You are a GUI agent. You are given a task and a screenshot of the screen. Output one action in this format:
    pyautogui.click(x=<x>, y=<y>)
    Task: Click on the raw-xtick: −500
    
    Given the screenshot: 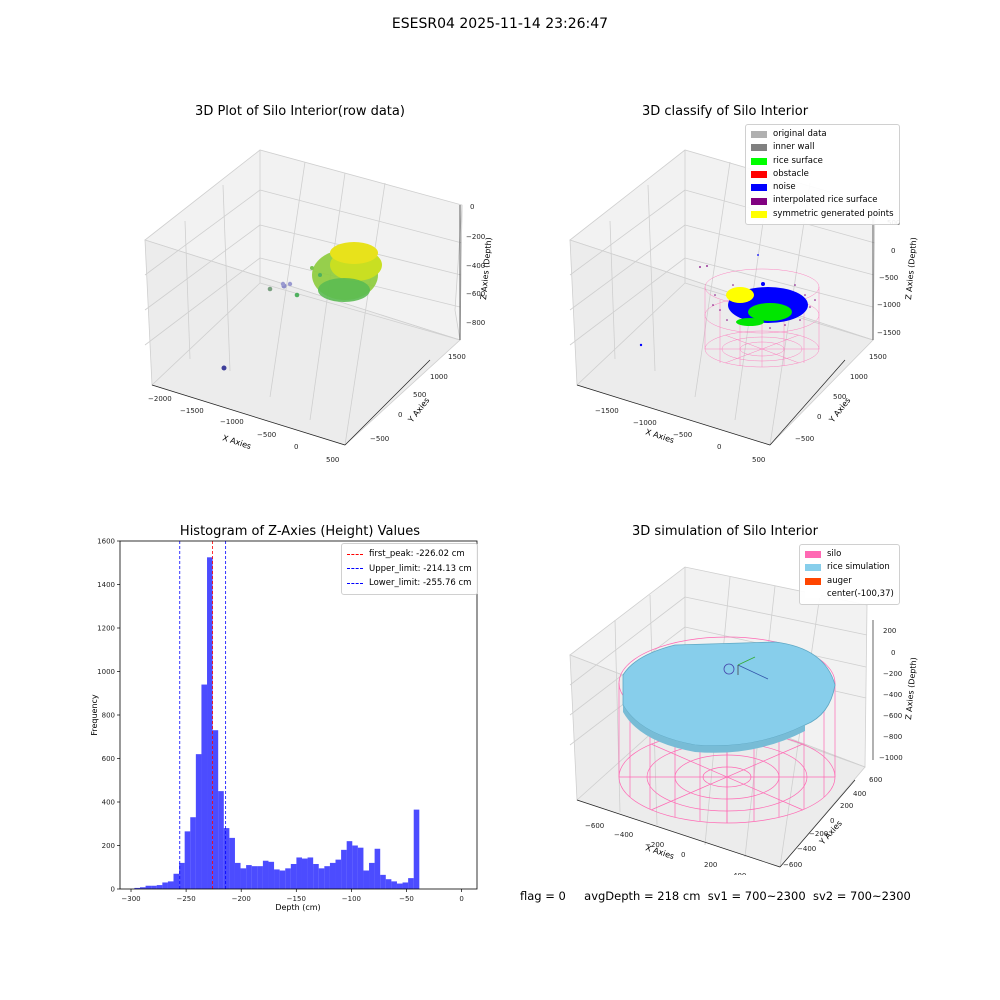 What is the action you would take?
    pyautogui.click(x=266, y=435)
    